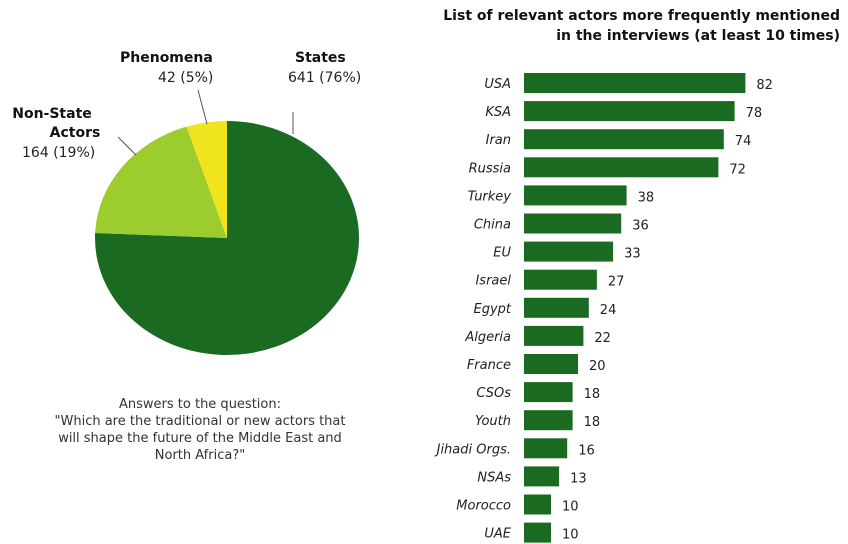  Describe the element at coordinates (573, 223) in the screenshot. I see `bar-china` at that location.